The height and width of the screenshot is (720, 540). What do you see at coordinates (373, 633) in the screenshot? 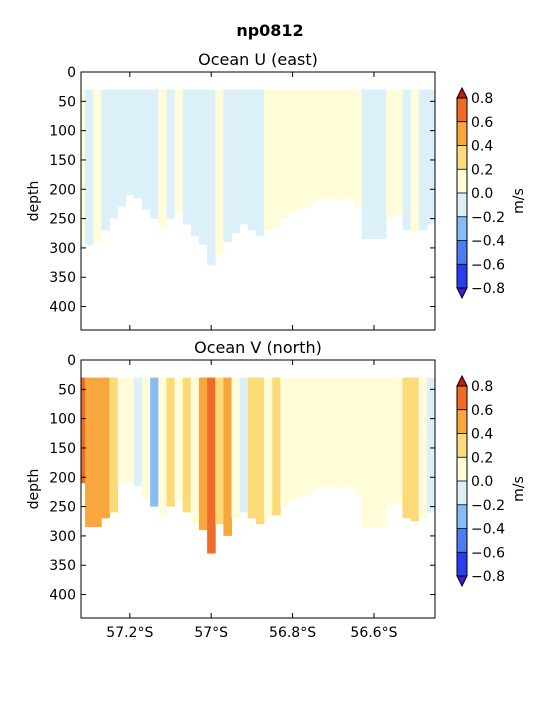
I see `x-tick-label: 56.6°S` at bounding box center [373, 633].